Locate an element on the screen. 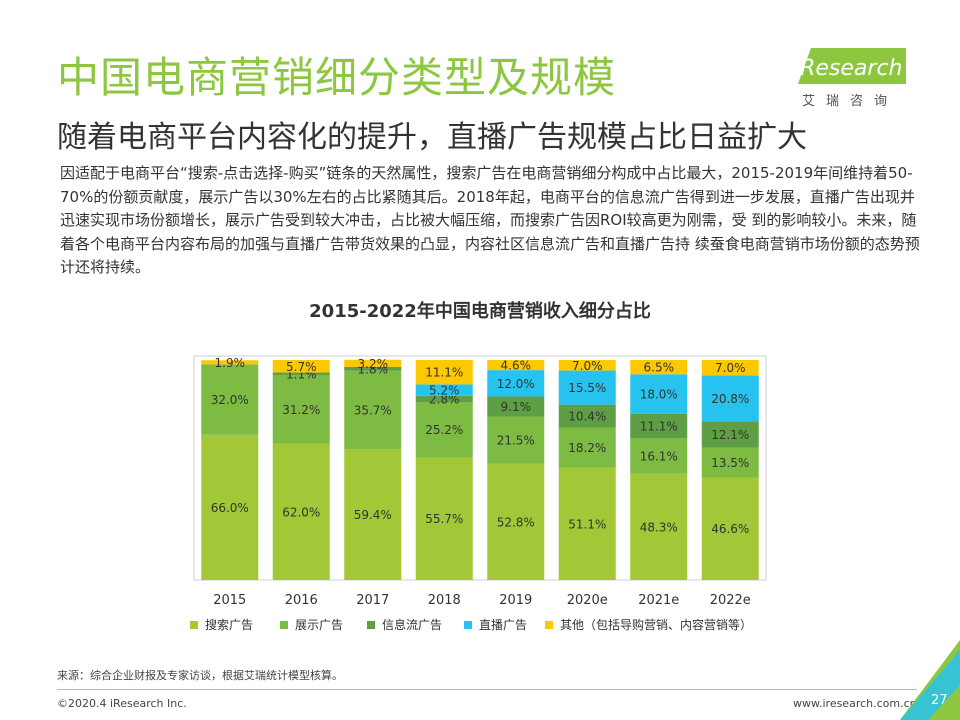 The image size is (960, 720). data-label: 3.2% is located at coordinates (373, 364).